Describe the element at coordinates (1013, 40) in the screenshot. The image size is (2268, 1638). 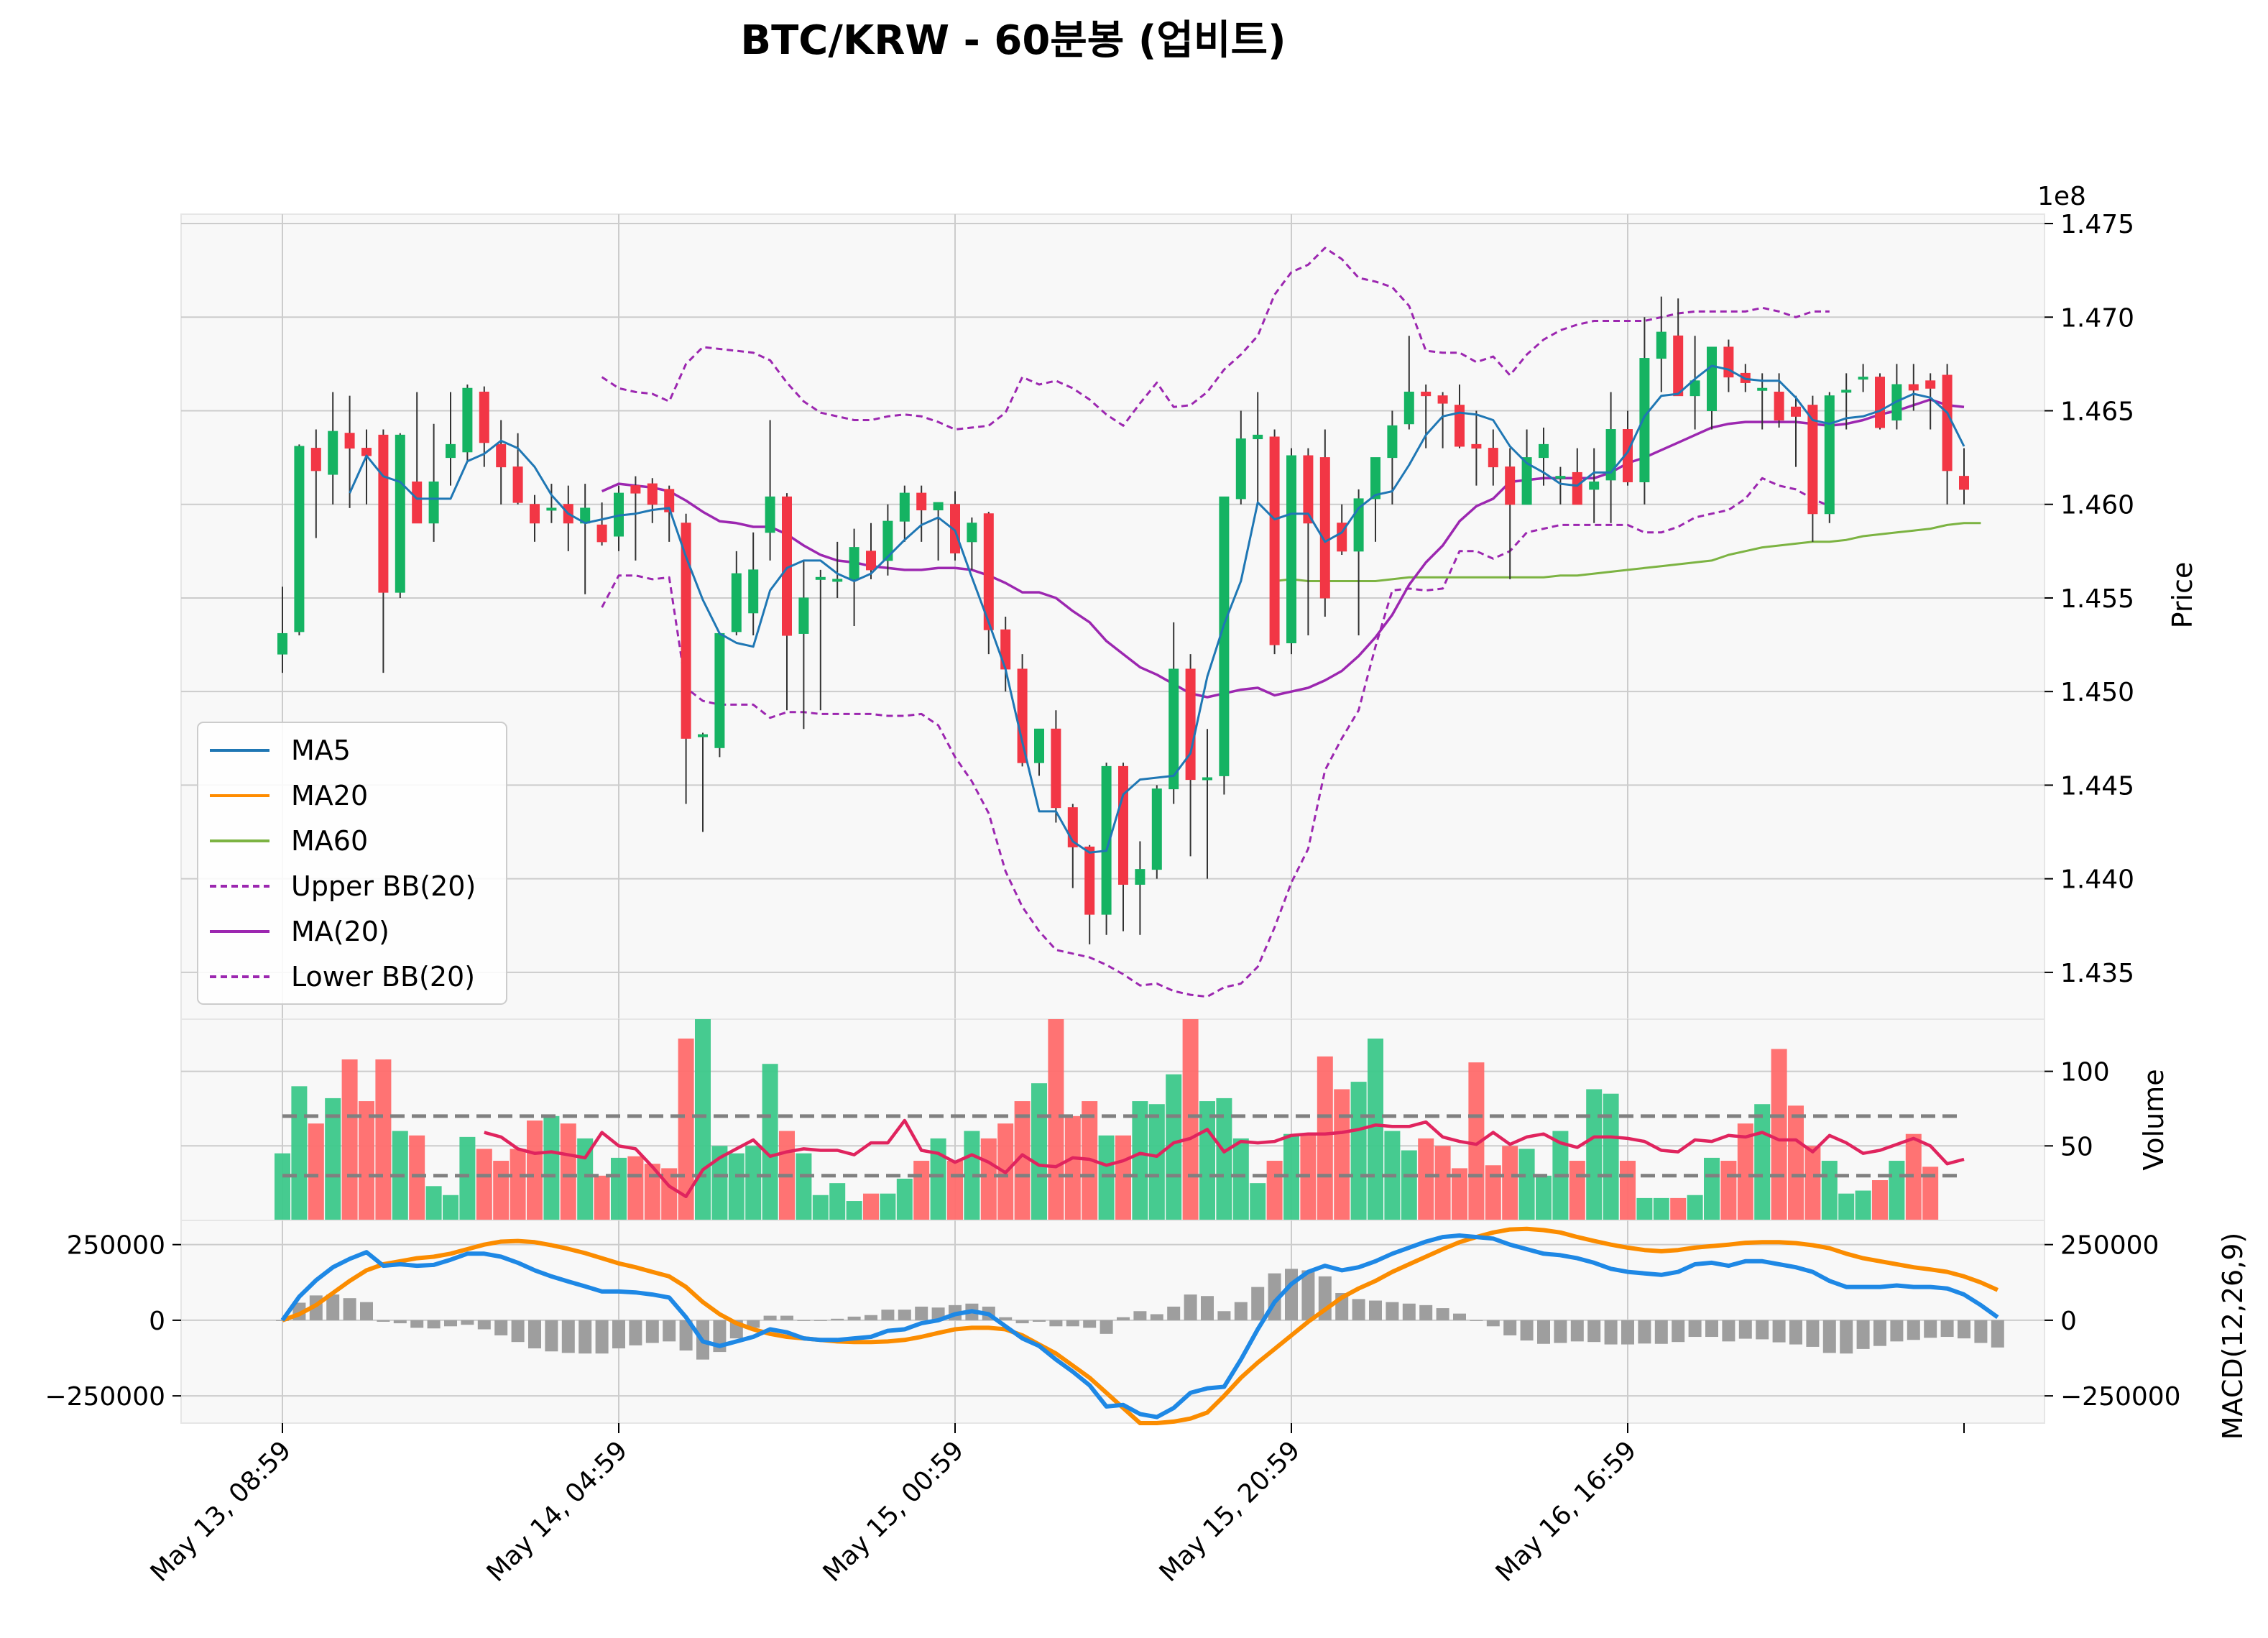
I see `chart-title: BTC/KRW - 60분봉 (업비트)` at that location.